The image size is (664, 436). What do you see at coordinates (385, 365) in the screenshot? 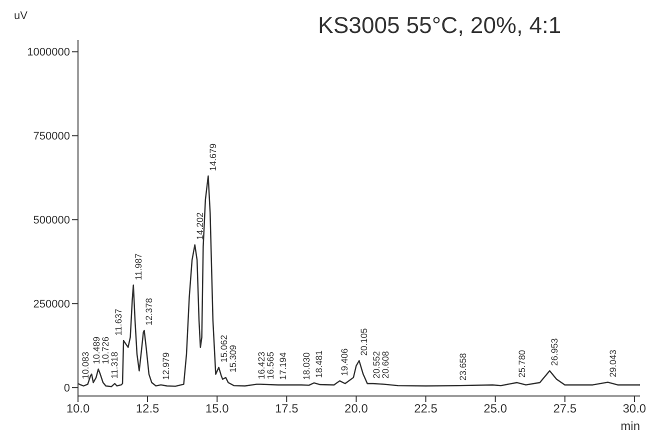
I see `annotation: 20.608` at bounding box center [385, 365].